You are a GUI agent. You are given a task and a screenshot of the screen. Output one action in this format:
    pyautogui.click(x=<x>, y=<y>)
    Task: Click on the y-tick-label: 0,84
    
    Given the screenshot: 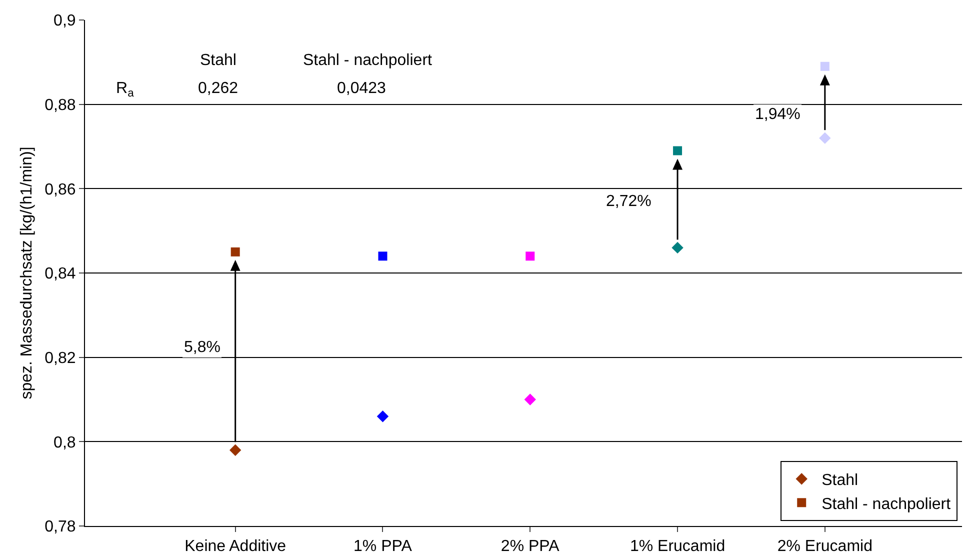 What is the action you would take?
    pyautogui.click(x=60, y=274)
    